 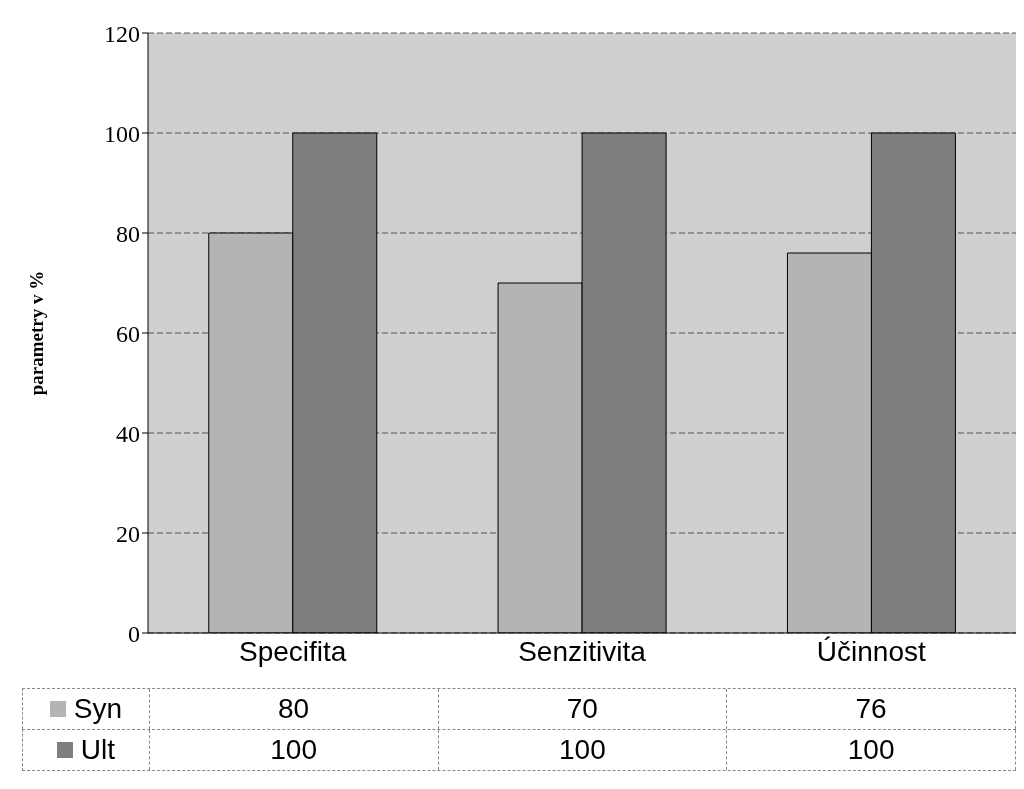 I want to click on x-tick-label: Účinnost, so click(x=871, y=651).